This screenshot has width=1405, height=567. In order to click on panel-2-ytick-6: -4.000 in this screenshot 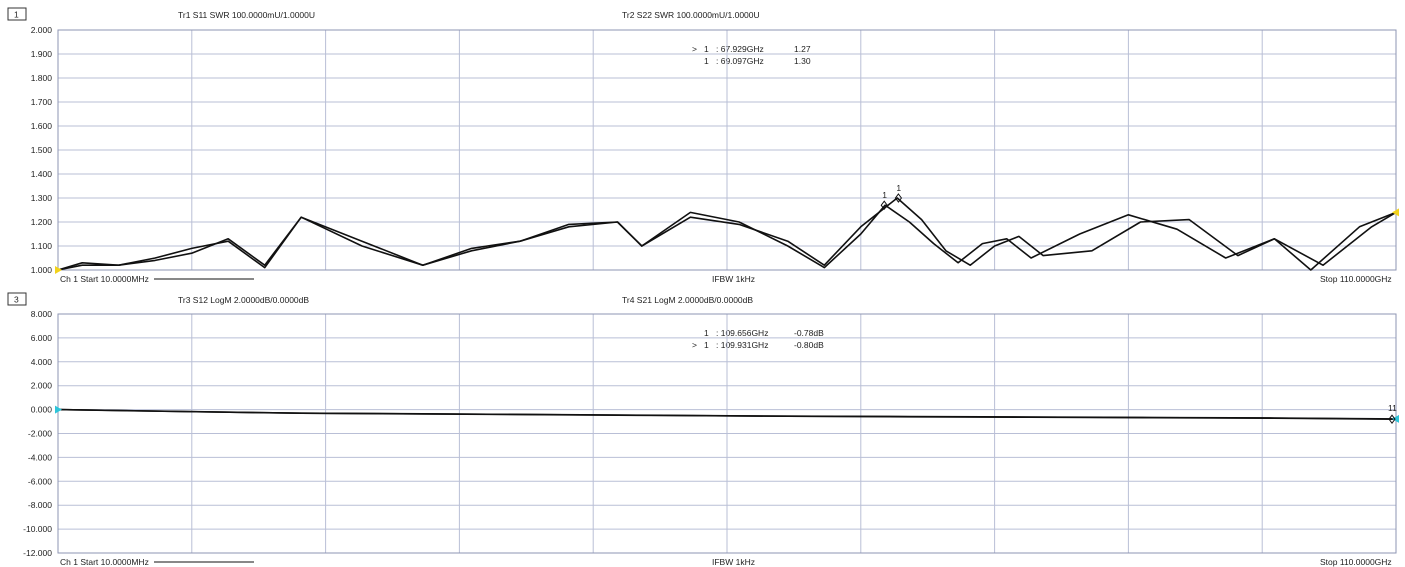, I will do `click(40, 457)`.